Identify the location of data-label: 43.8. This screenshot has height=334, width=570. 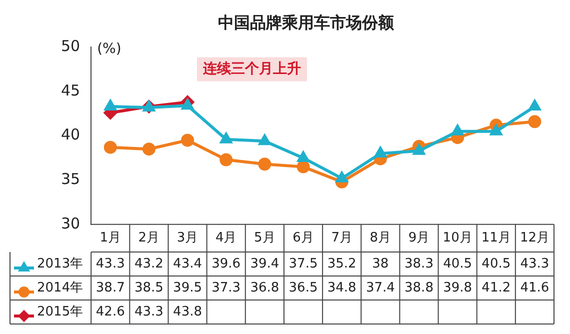
(187, 312).